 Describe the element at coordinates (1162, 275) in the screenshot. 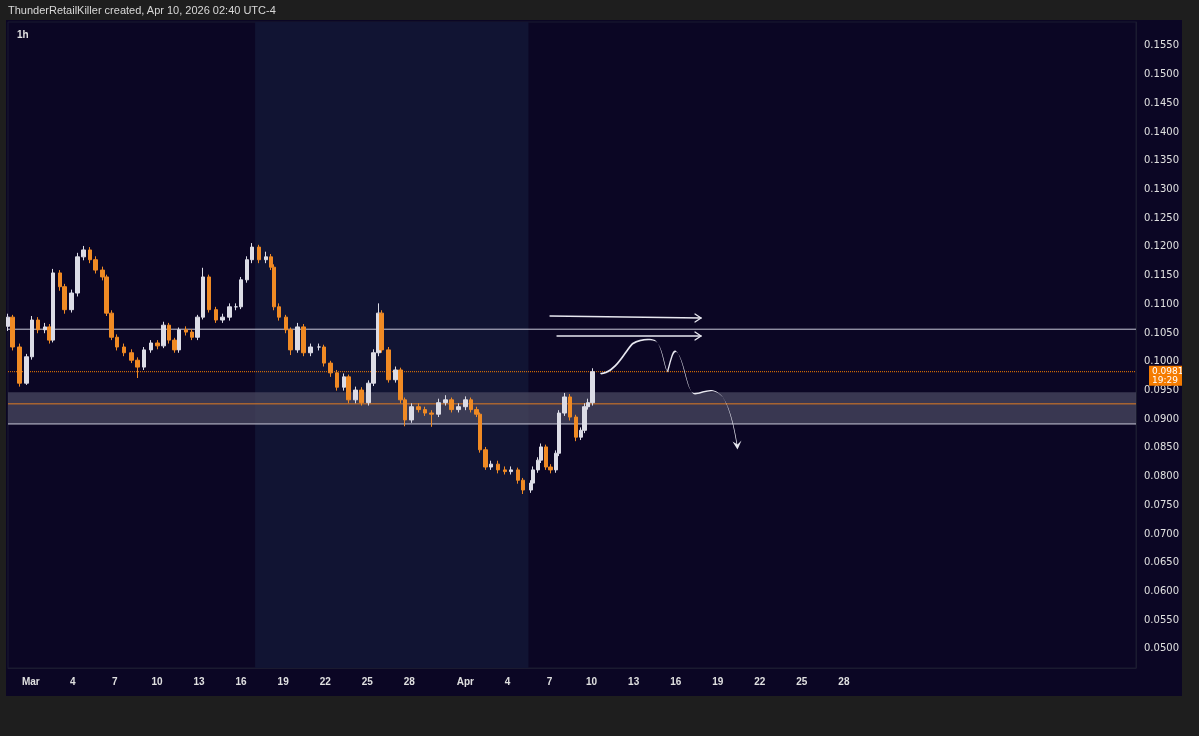

I see `y-tick-label: 0.1150` at that location.